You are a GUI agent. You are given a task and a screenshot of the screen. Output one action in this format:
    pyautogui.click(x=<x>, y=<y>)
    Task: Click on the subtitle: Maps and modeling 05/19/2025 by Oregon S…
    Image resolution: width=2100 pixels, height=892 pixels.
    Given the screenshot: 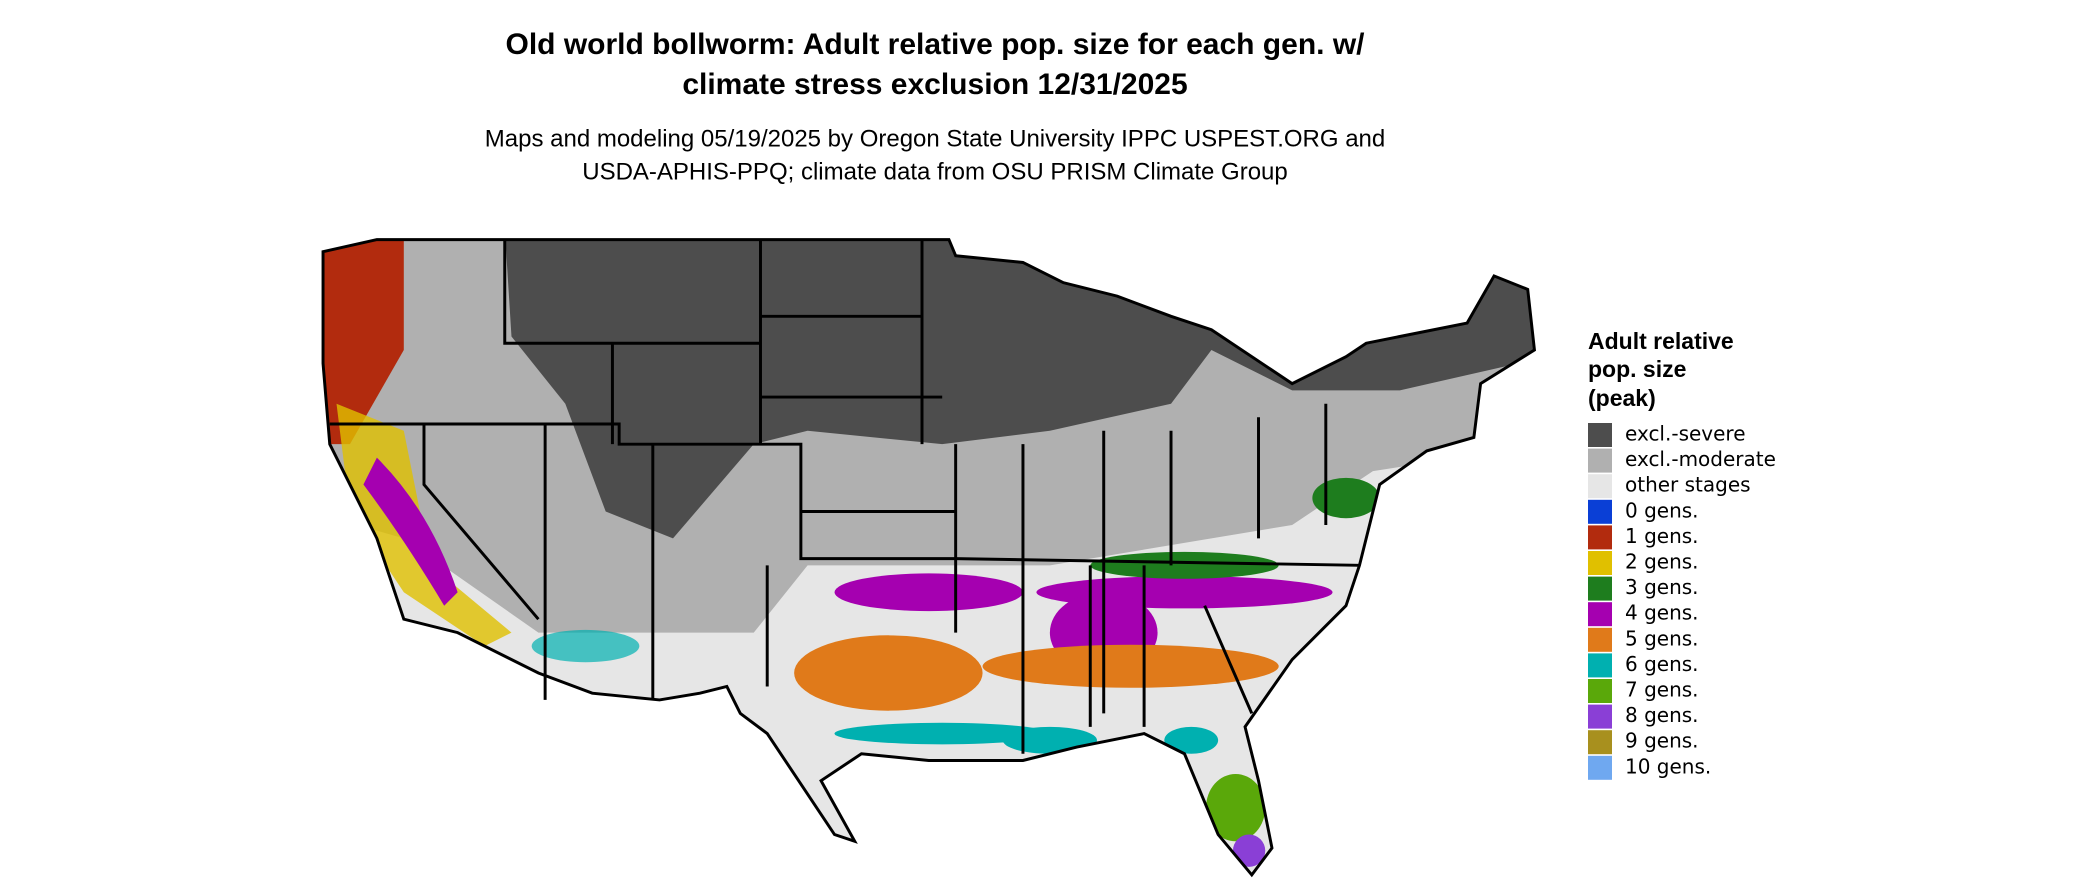 What is the action you would take?
    pyautogui.click(x=935, y=138)
    